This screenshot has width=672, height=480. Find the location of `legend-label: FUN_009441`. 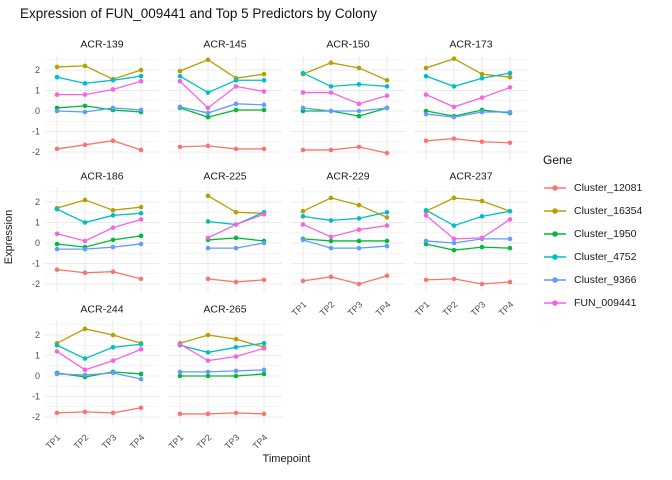

legend-label: FUN_009441 is located at coordinates (605, 302).